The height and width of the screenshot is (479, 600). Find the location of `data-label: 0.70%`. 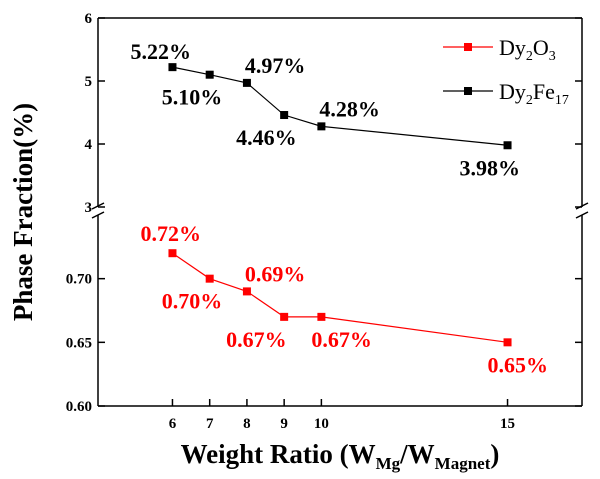

data-label: 0.70% is located at coordinates (192, 301).